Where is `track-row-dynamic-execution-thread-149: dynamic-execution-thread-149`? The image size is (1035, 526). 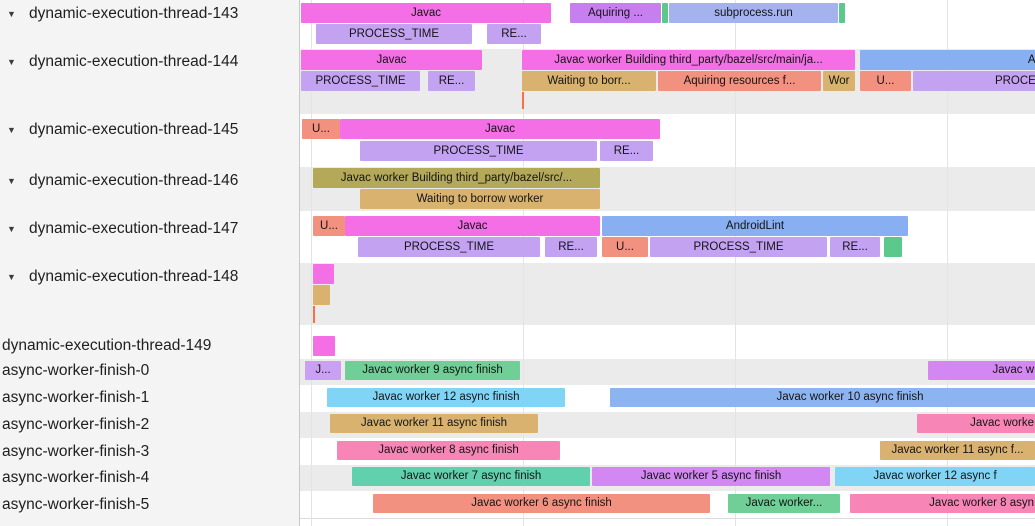 track-row-dynamic-execution-thread-149: dynamic-execution-thread-149 is located at coordinates (150, 346).